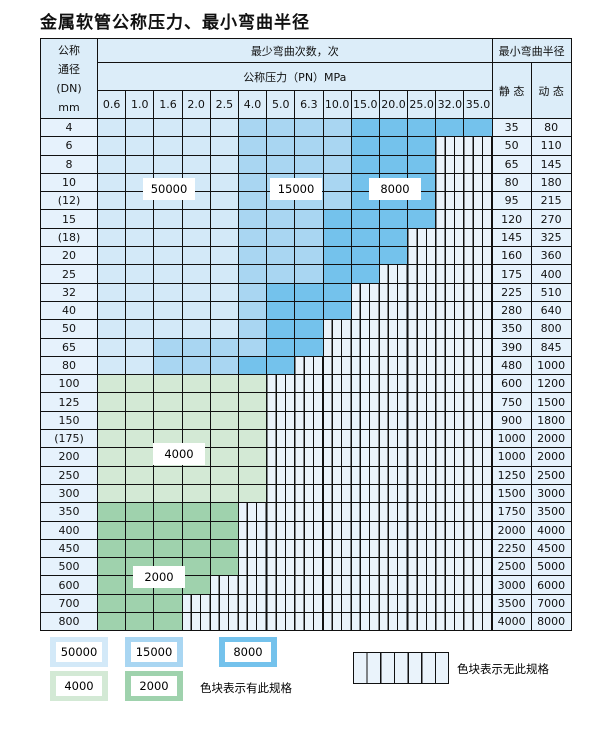  What do you see at coordinates (248, 652) in the screenshot?
I see `legend-swatch-8000: 8000` at bounding box center [248, 652].